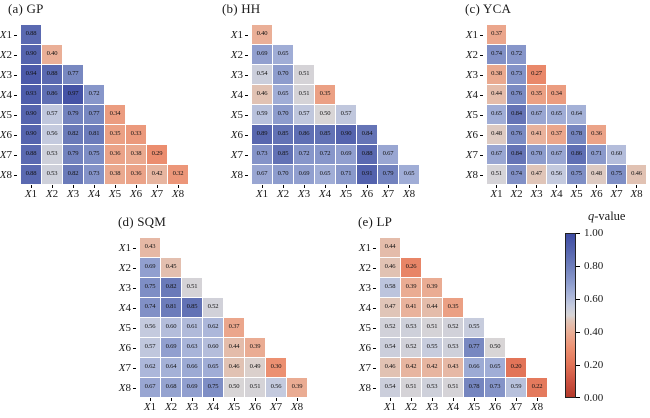  I want to click on heatmap-cell: 0.65, so click(495, 367).